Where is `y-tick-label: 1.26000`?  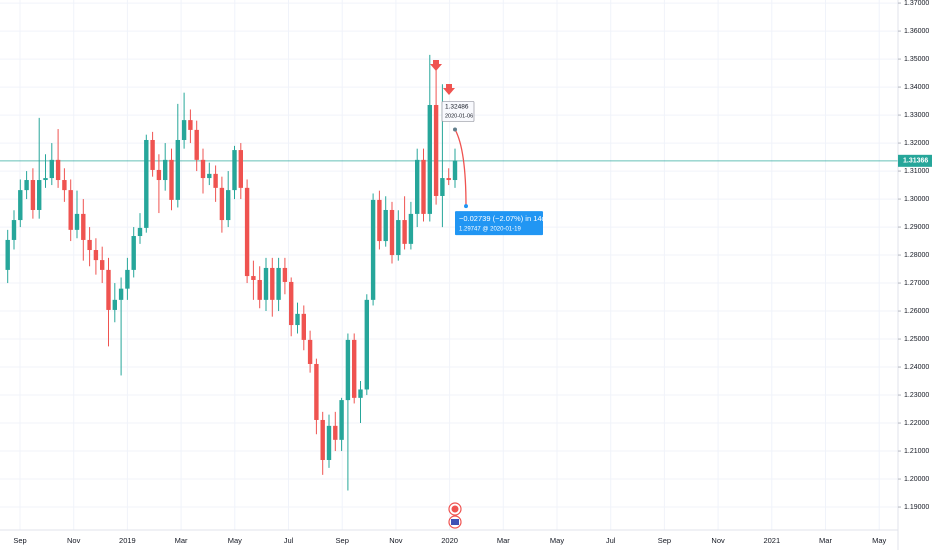
y-tick-label: 1.26000 is located at coordinates (916, 311).